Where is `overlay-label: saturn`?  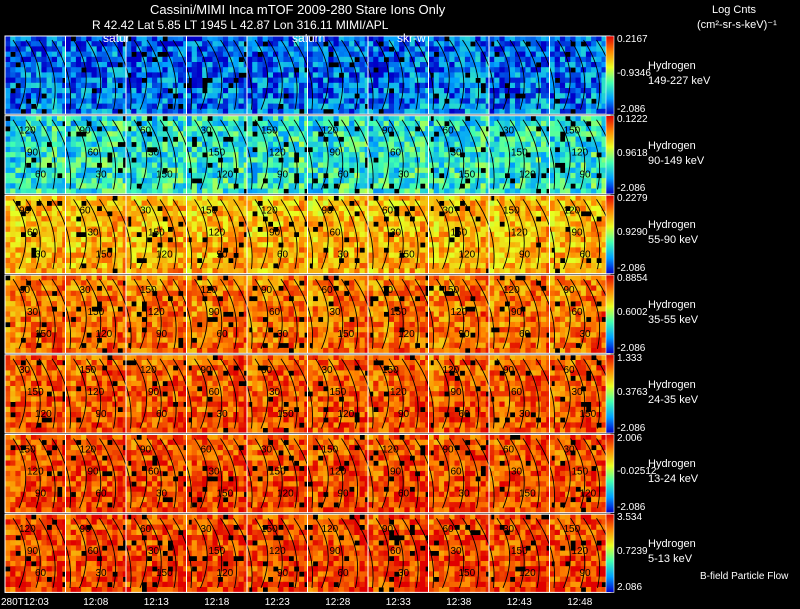
overlay-label: saturn is located at coordinates (309, 38).